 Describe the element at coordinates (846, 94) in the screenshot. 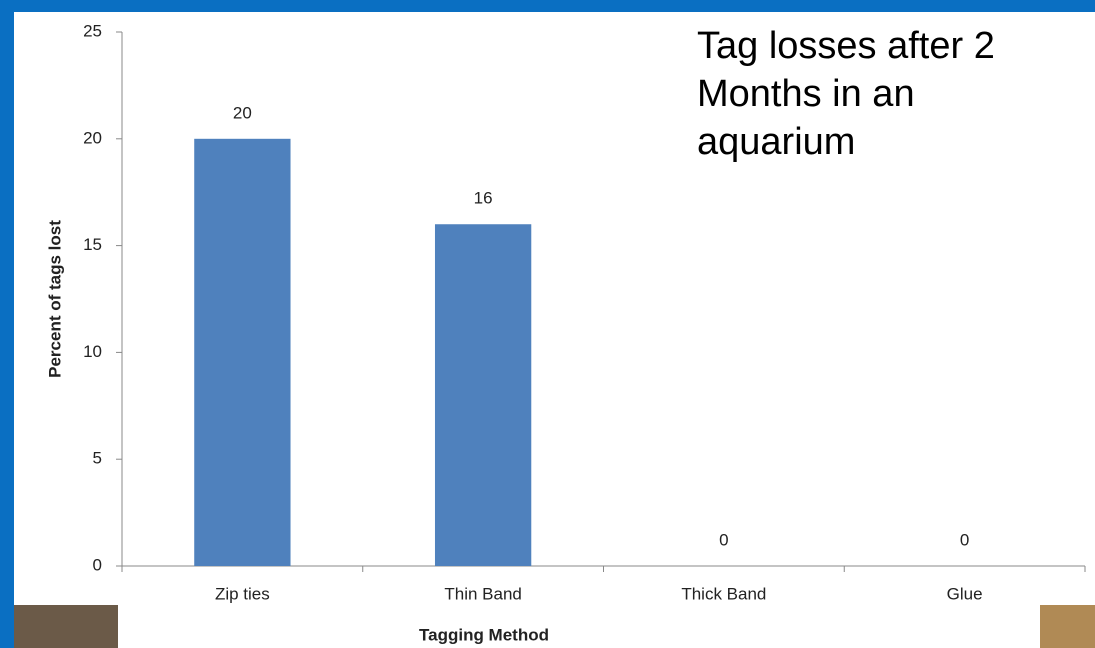

I see `chart-title: Tag losses after 2 Months in an aquarium` at that location.